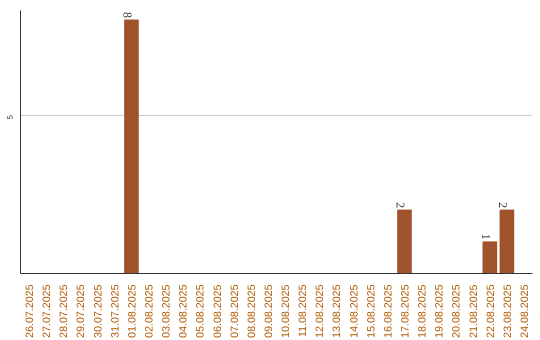  Describe the element at coordinates (200, 311) in the screenshot. I see `x-tick-label: 05.08.2025` at that location.